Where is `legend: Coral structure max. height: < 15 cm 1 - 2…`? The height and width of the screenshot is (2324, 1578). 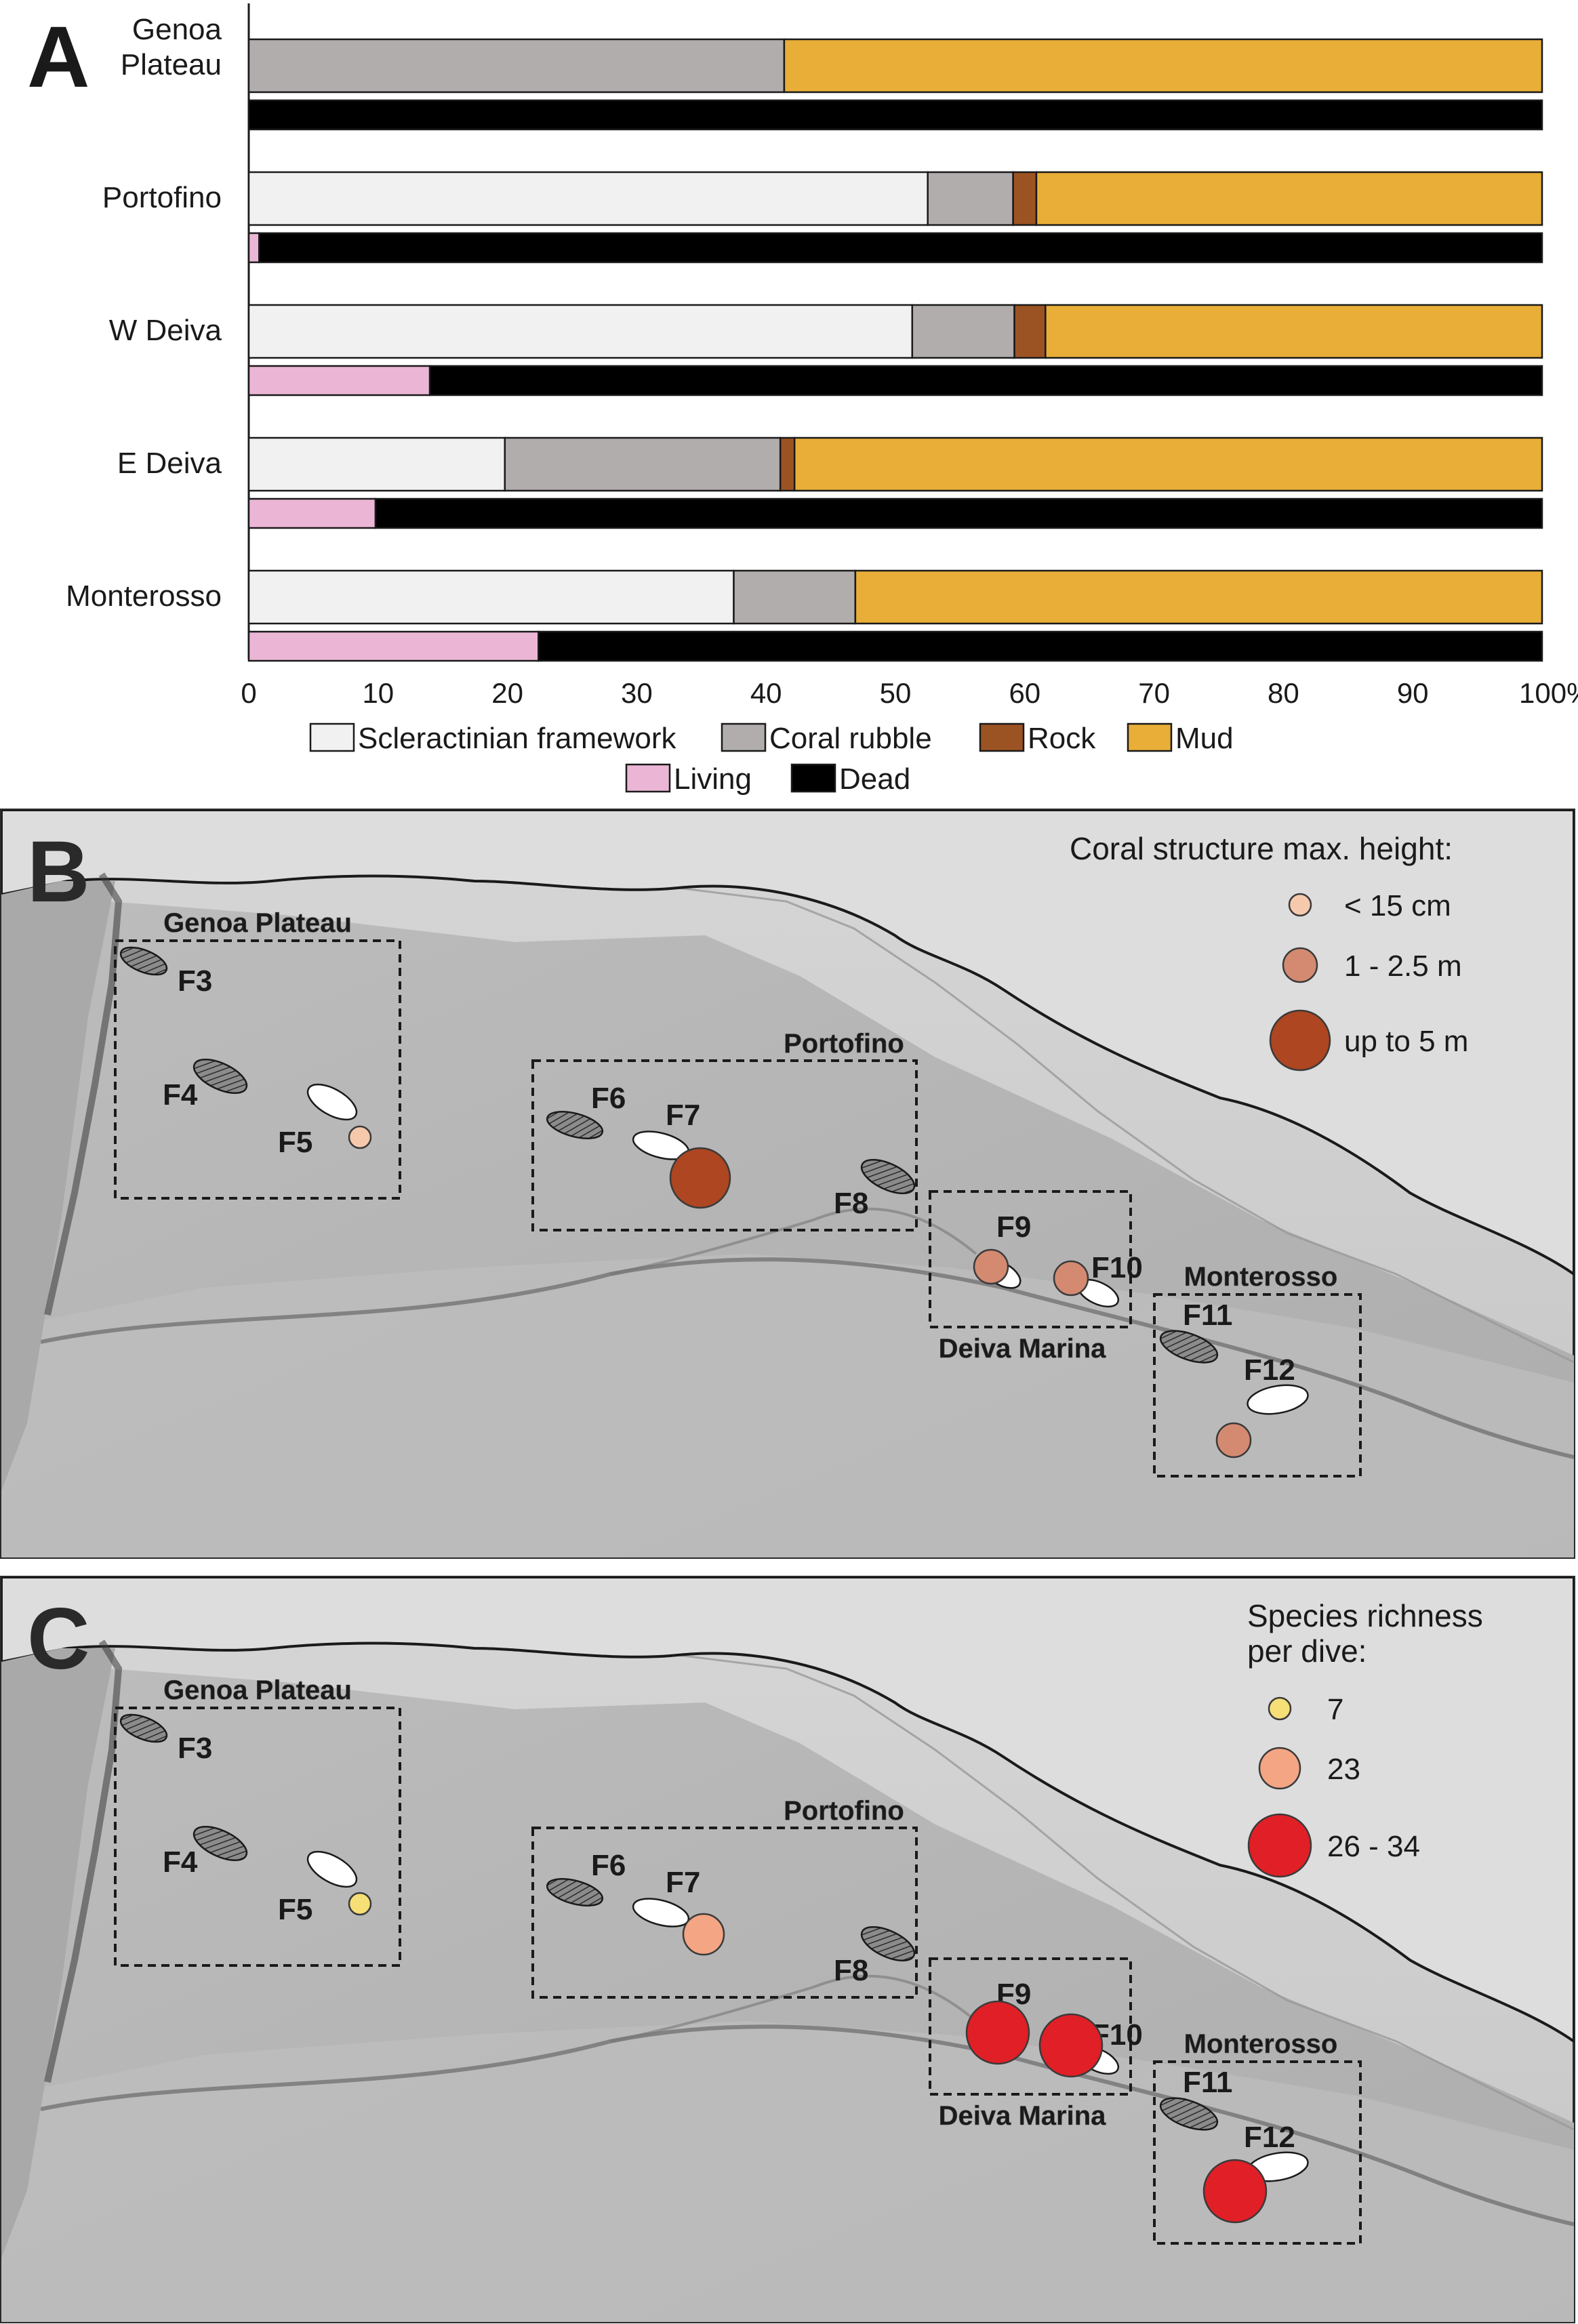
legend: Coral structure max. height: < 15 cm 1 - 2… is located at coordinates (1269, 951).